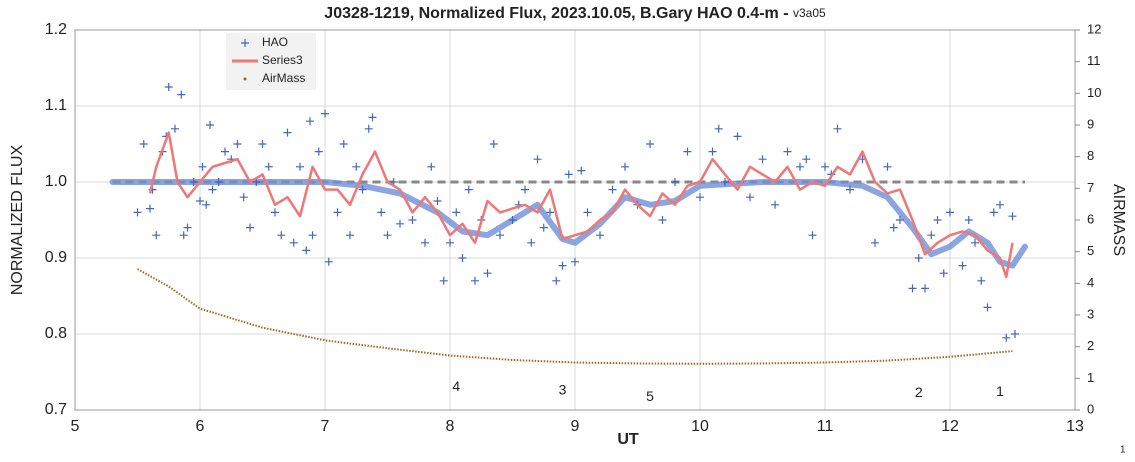  Describe the element at coordinates (75, 426) in the screenshot. I see `x-tick-label: 5` at that location.